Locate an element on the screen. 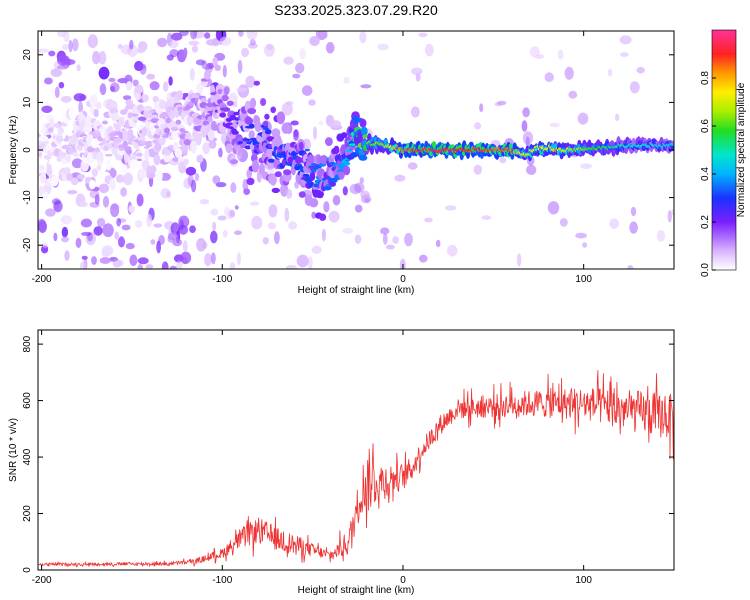  x-tick-label: -100 is located at coordinates (222, 580).